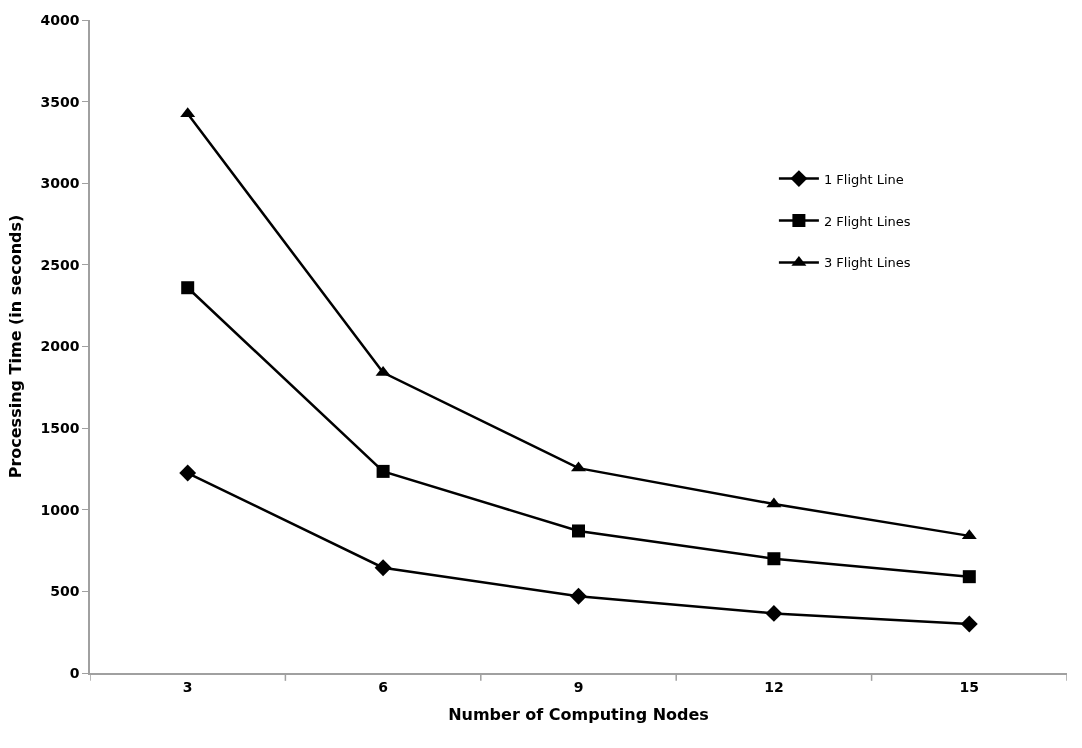 The width and height of the screenshot is (1082, 748). Describe the element at coordinates (15, 346) in the screenshot. I see `y-axis-title: Processing Time (in seconds)` at that location.